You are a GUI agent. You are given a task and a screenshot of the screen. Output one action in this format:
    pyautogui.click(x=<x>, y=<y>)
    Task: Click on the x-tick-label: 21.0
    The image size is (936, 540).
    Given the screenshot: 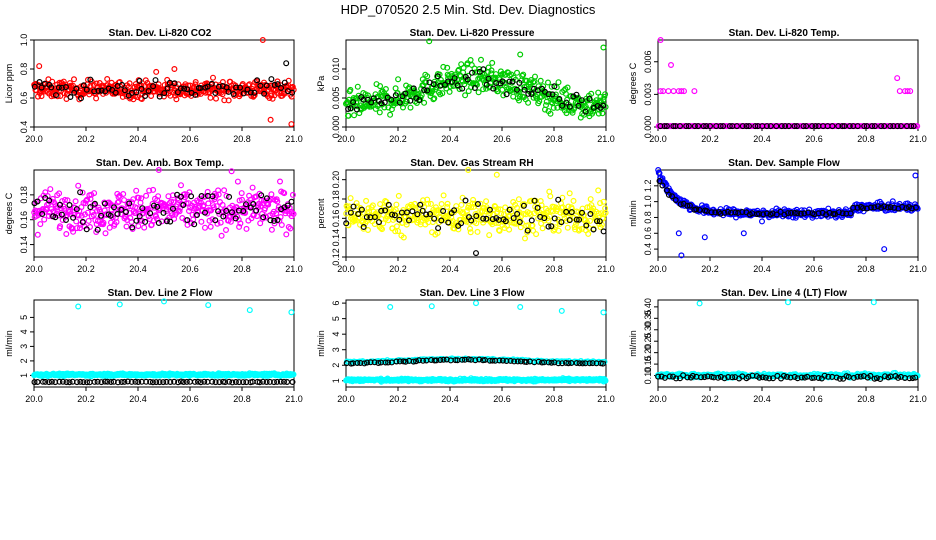 What is the action you would take?
    pyautogui.click(x=918, y=139)
    